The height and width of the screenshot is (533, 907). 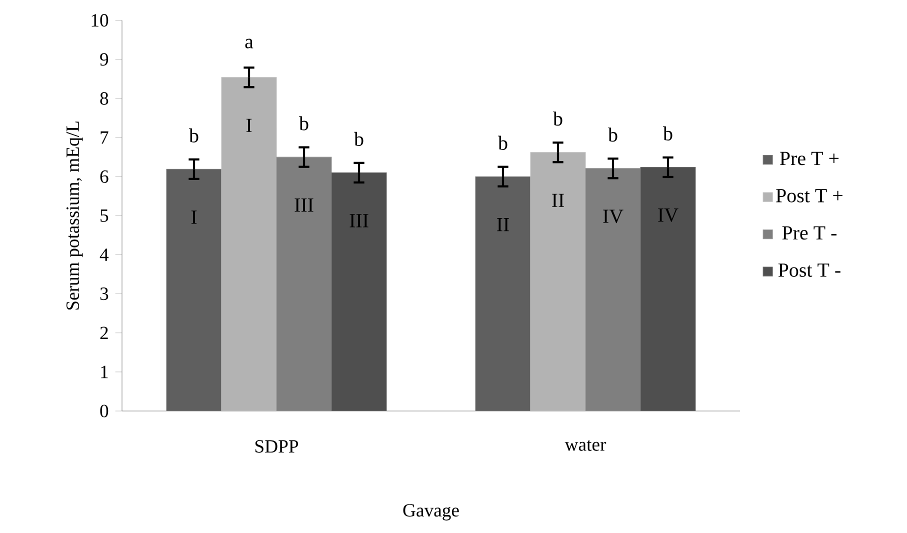 What do you see at coordinates (104, 333) in the screenshot?
I see `y-tick-label: 2` at bounding box center [104, 333].